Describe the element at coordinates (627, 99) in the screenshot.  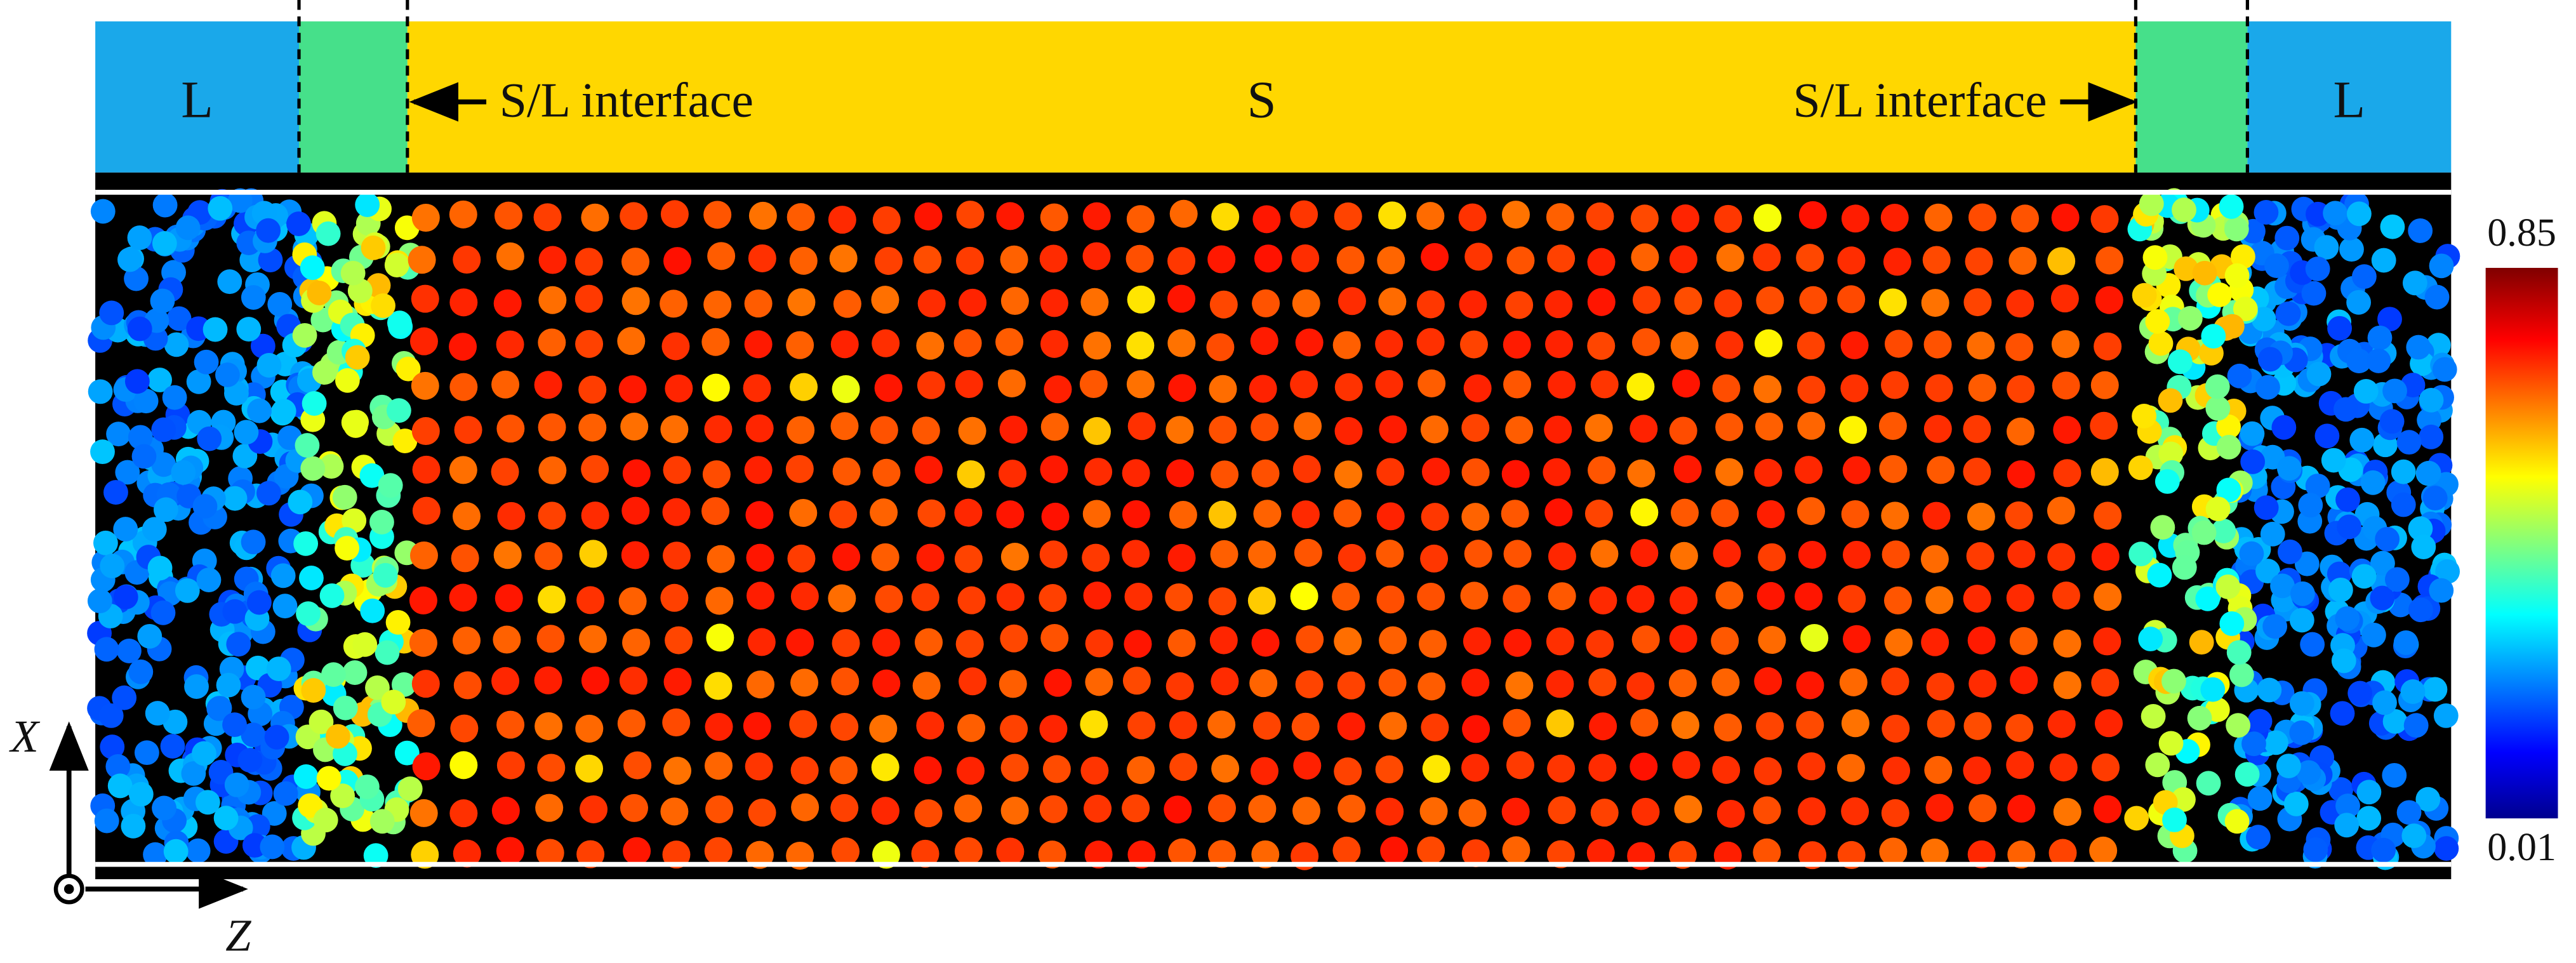
I see `region-label: S/L interface` at that location.